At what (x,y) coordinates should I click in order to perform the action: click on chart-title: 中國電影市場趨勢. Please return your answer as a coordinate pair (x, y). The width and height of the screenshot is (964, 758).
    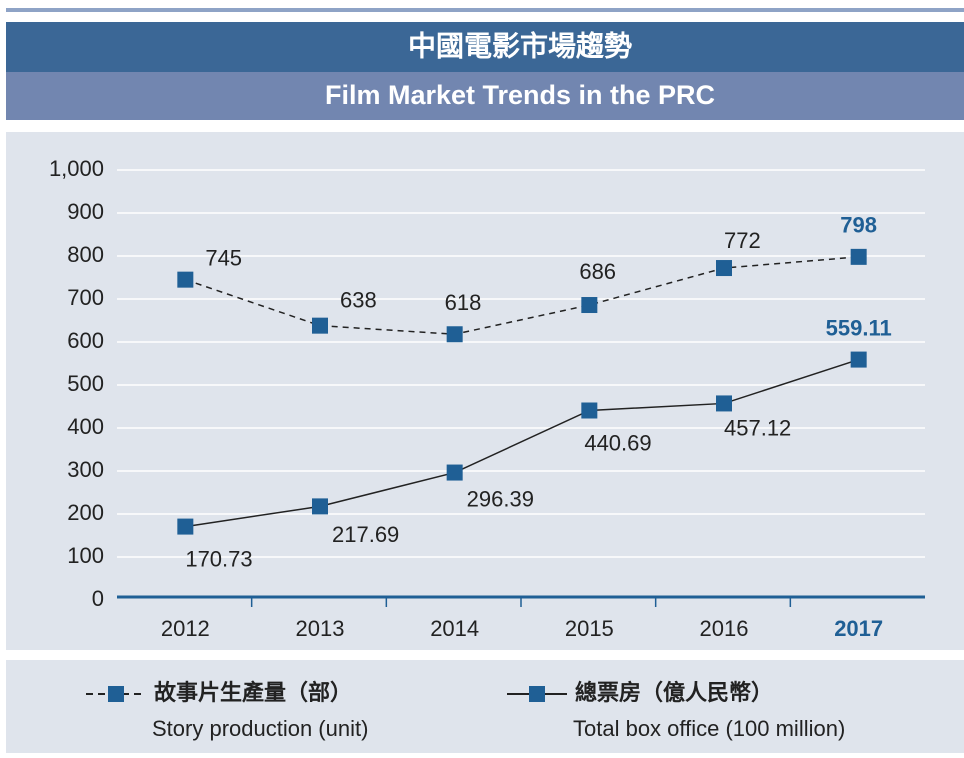
    Looking at the image, I should click on (520, 45).